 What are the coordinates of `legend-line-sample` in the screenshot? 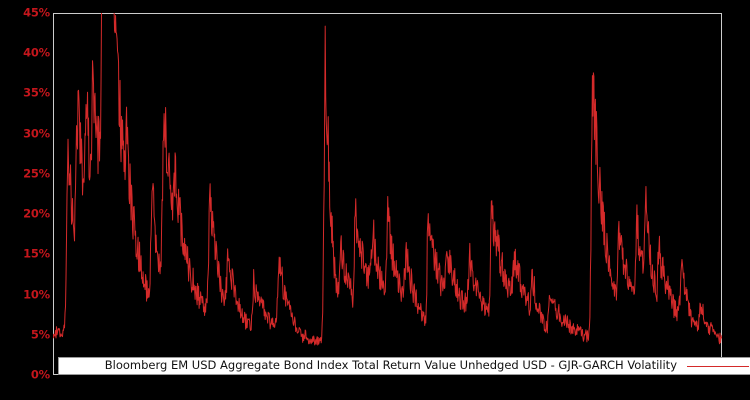 It's located at (718, 366).